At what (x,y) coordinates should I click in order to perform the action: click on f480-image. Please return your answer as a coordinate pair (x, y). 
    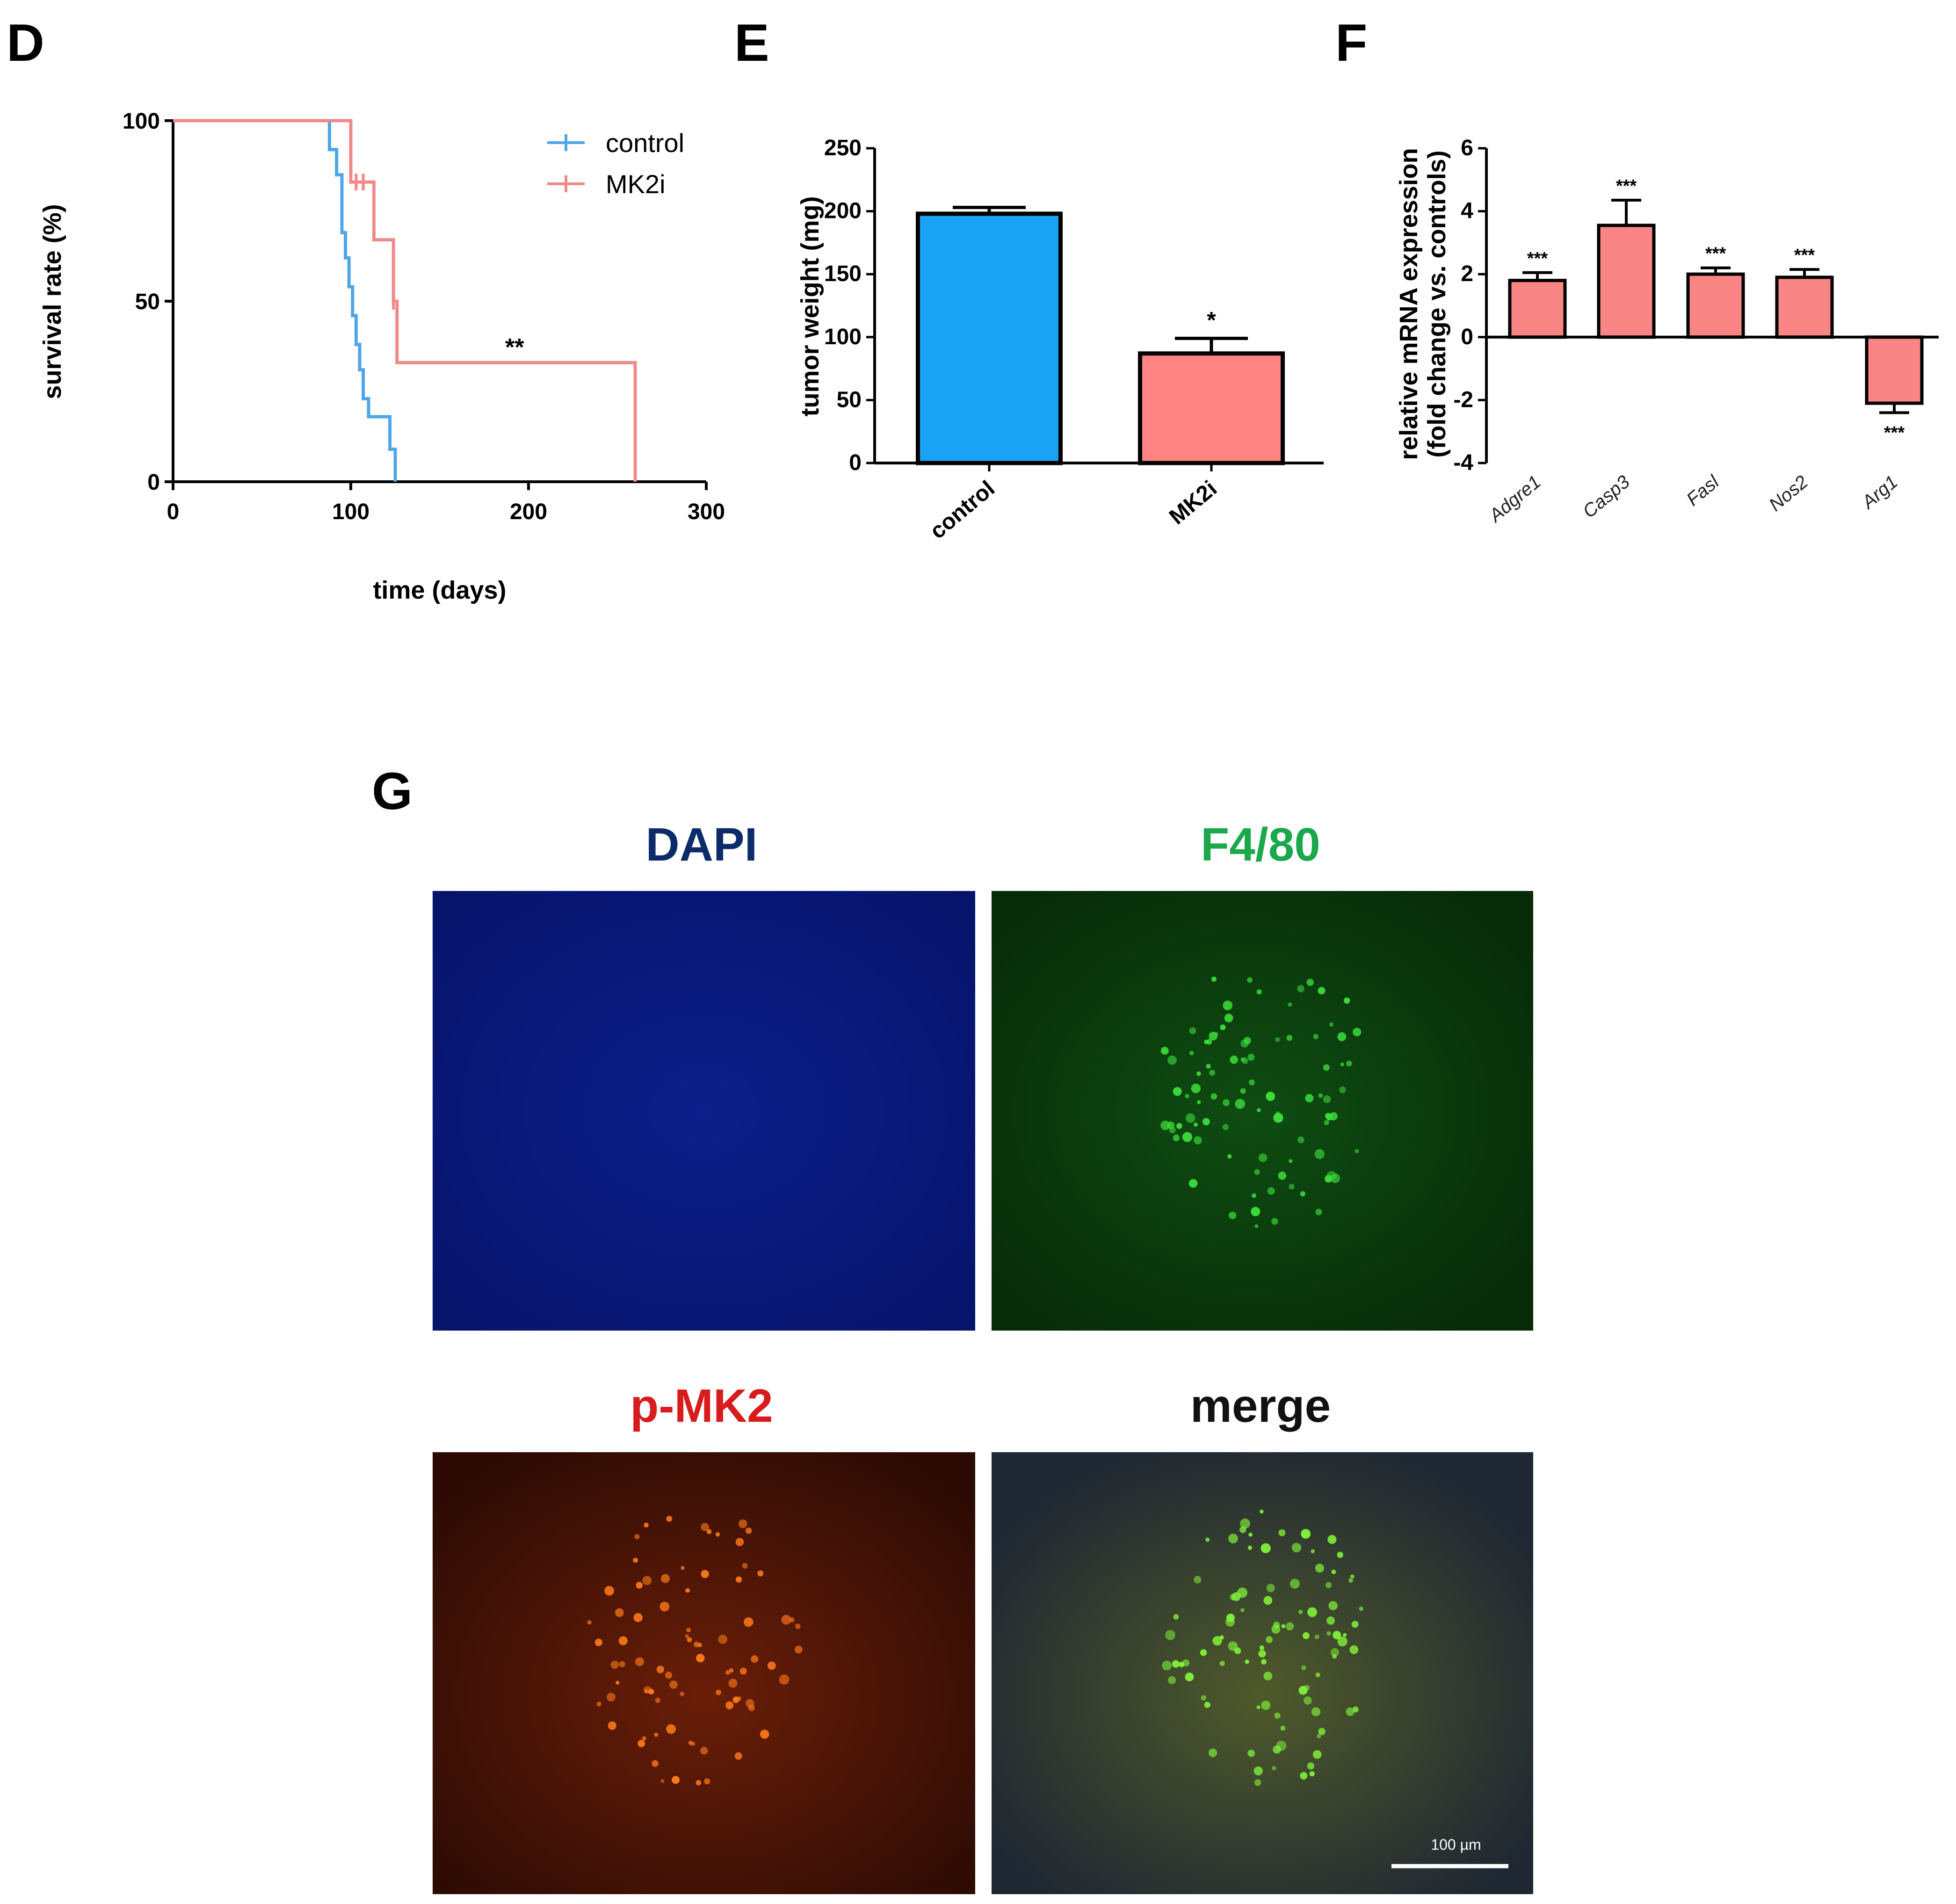
    Looking at the image, I should click on (1262, 1111).